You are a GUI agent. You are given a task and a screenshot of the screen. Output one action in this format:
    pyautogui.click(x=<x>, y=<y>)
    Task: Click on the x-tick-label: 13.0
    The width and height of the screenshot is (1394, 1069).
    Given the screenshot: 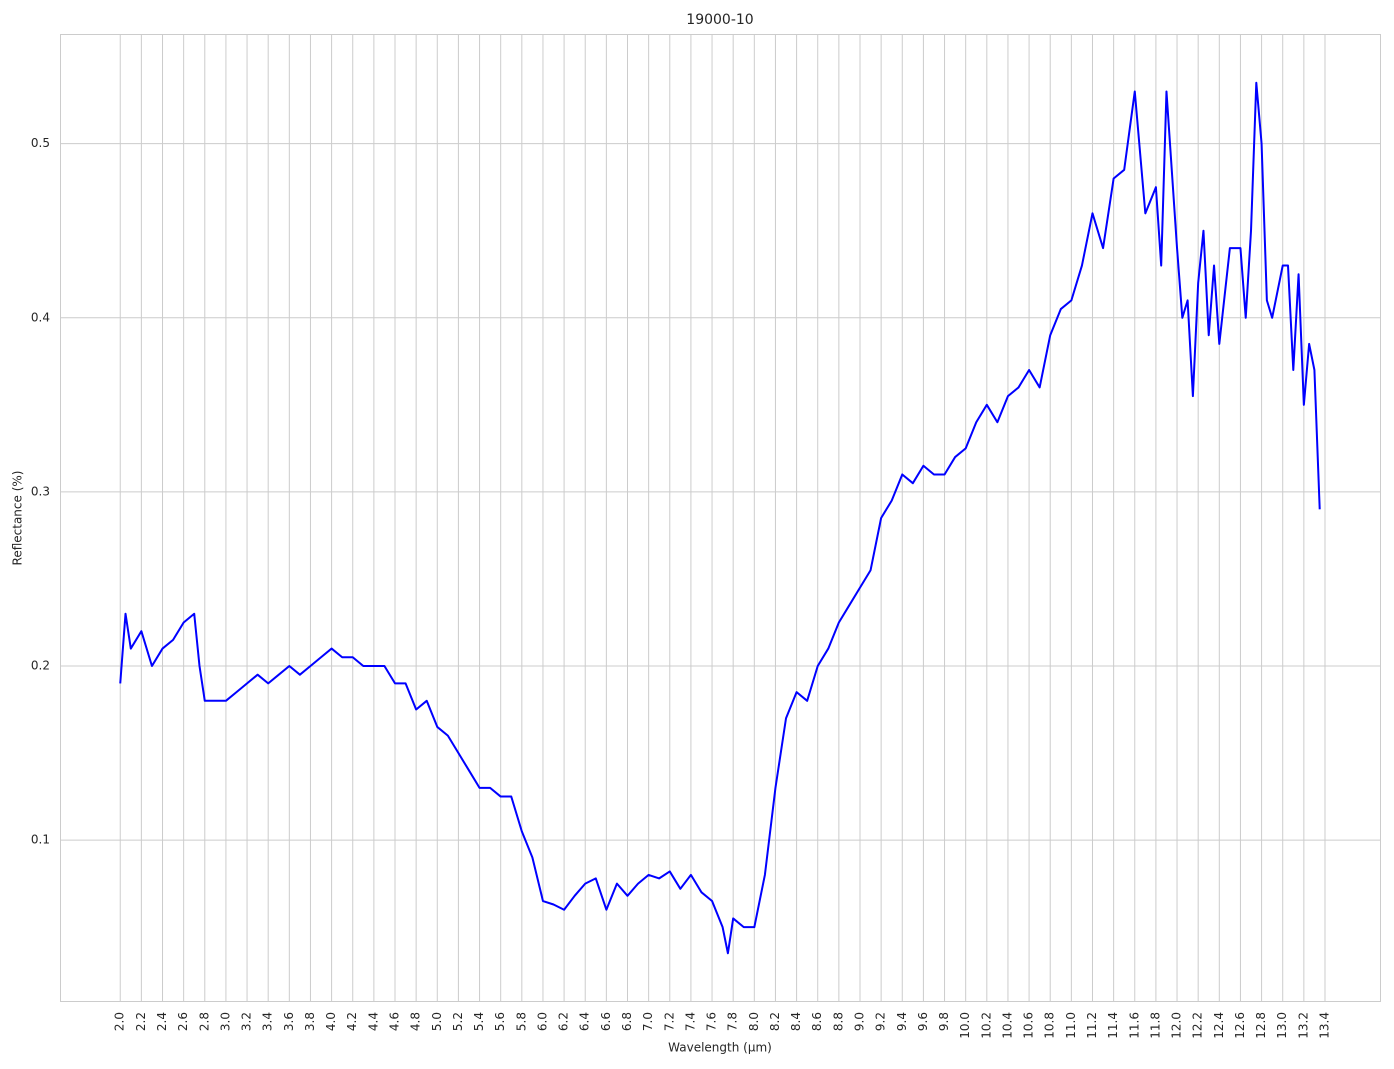 What is the action you would take?
    pyautogui.click(x=1282, y=1025)
    